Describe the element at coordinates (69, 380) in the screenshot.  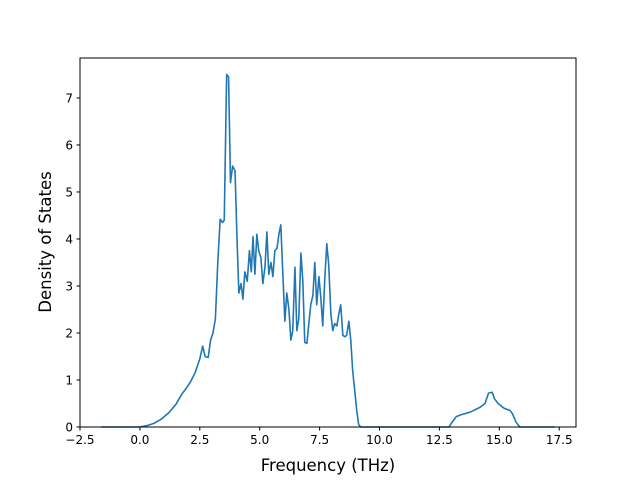
I see `y-tick-label: 1` at that location.